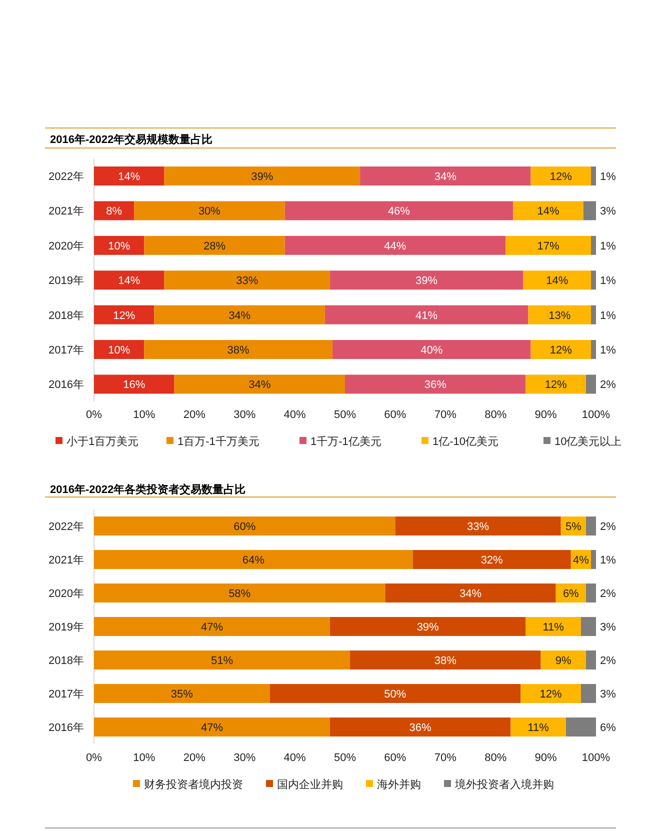  What do you see at coordinates (148, 489) in the screenshot?
I see `chart-title: 2016年-2022年各类投资者交易数量占比` at bounding box center [148, 489].